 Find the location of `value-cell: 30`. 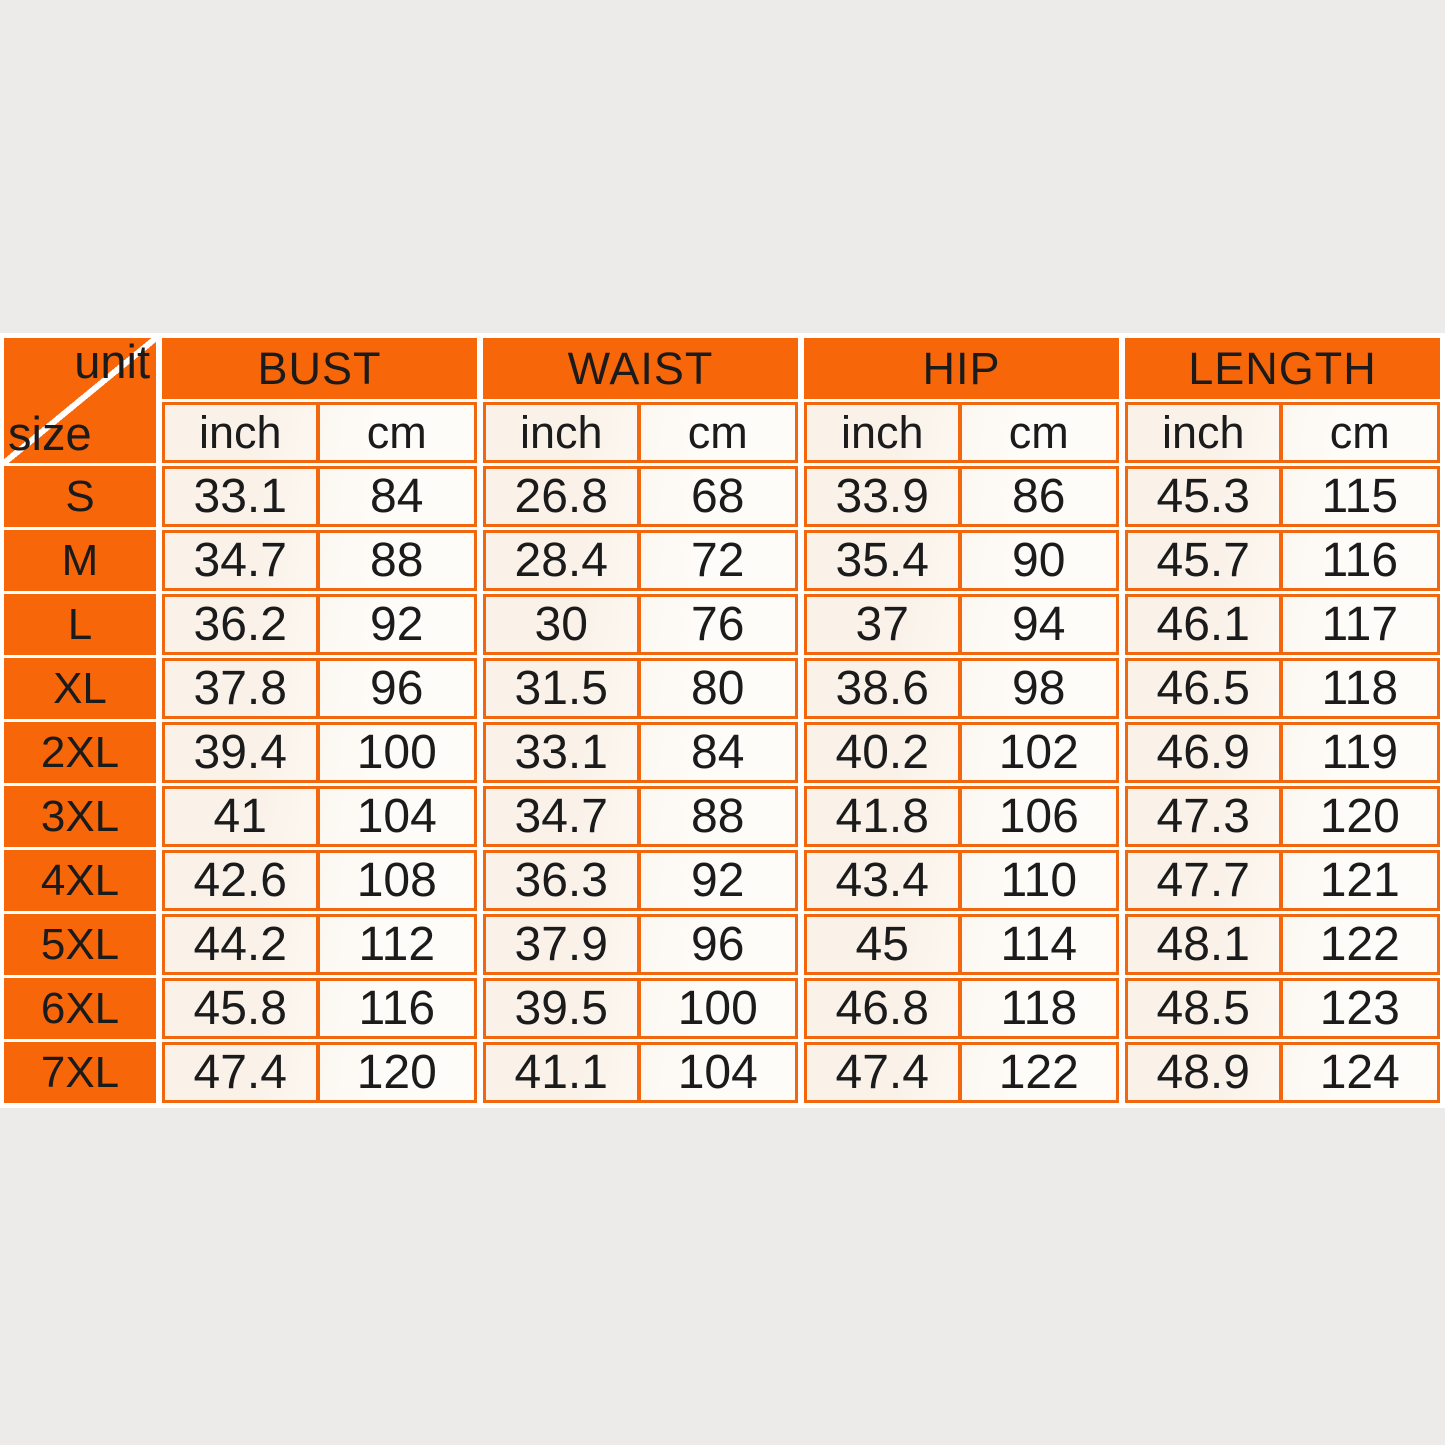

value-cell: 30 is located at coordinates (563, 624).